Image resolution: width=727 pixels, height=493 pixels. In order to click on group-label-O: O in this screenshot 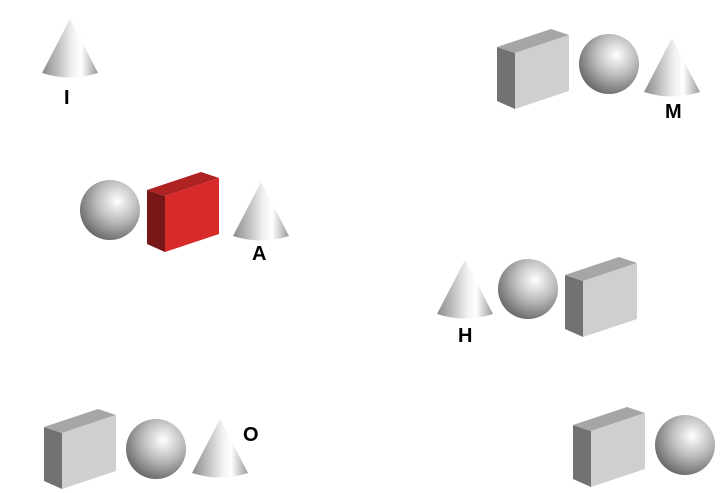, I will do `click(251, 435)`.